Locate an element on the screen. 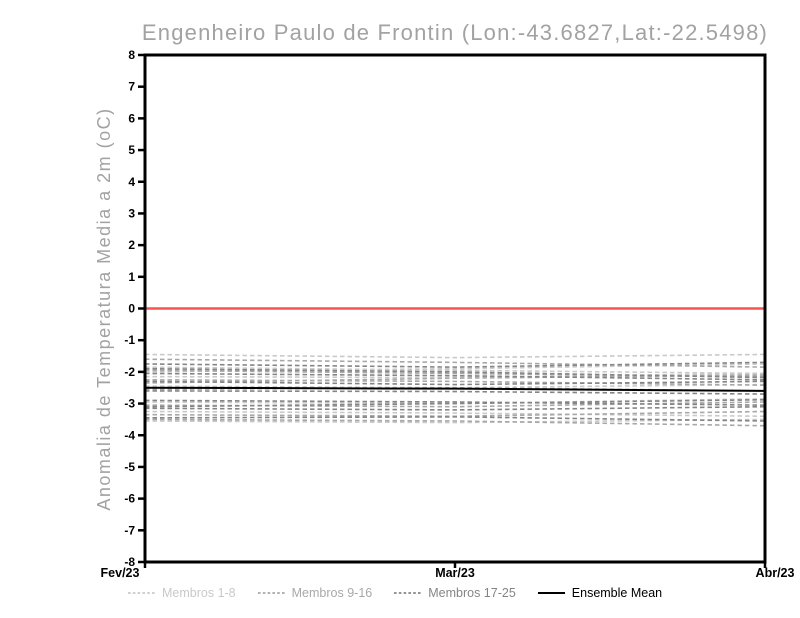  x-tick-label: Abr/23 is located at coordinates (775, 573).